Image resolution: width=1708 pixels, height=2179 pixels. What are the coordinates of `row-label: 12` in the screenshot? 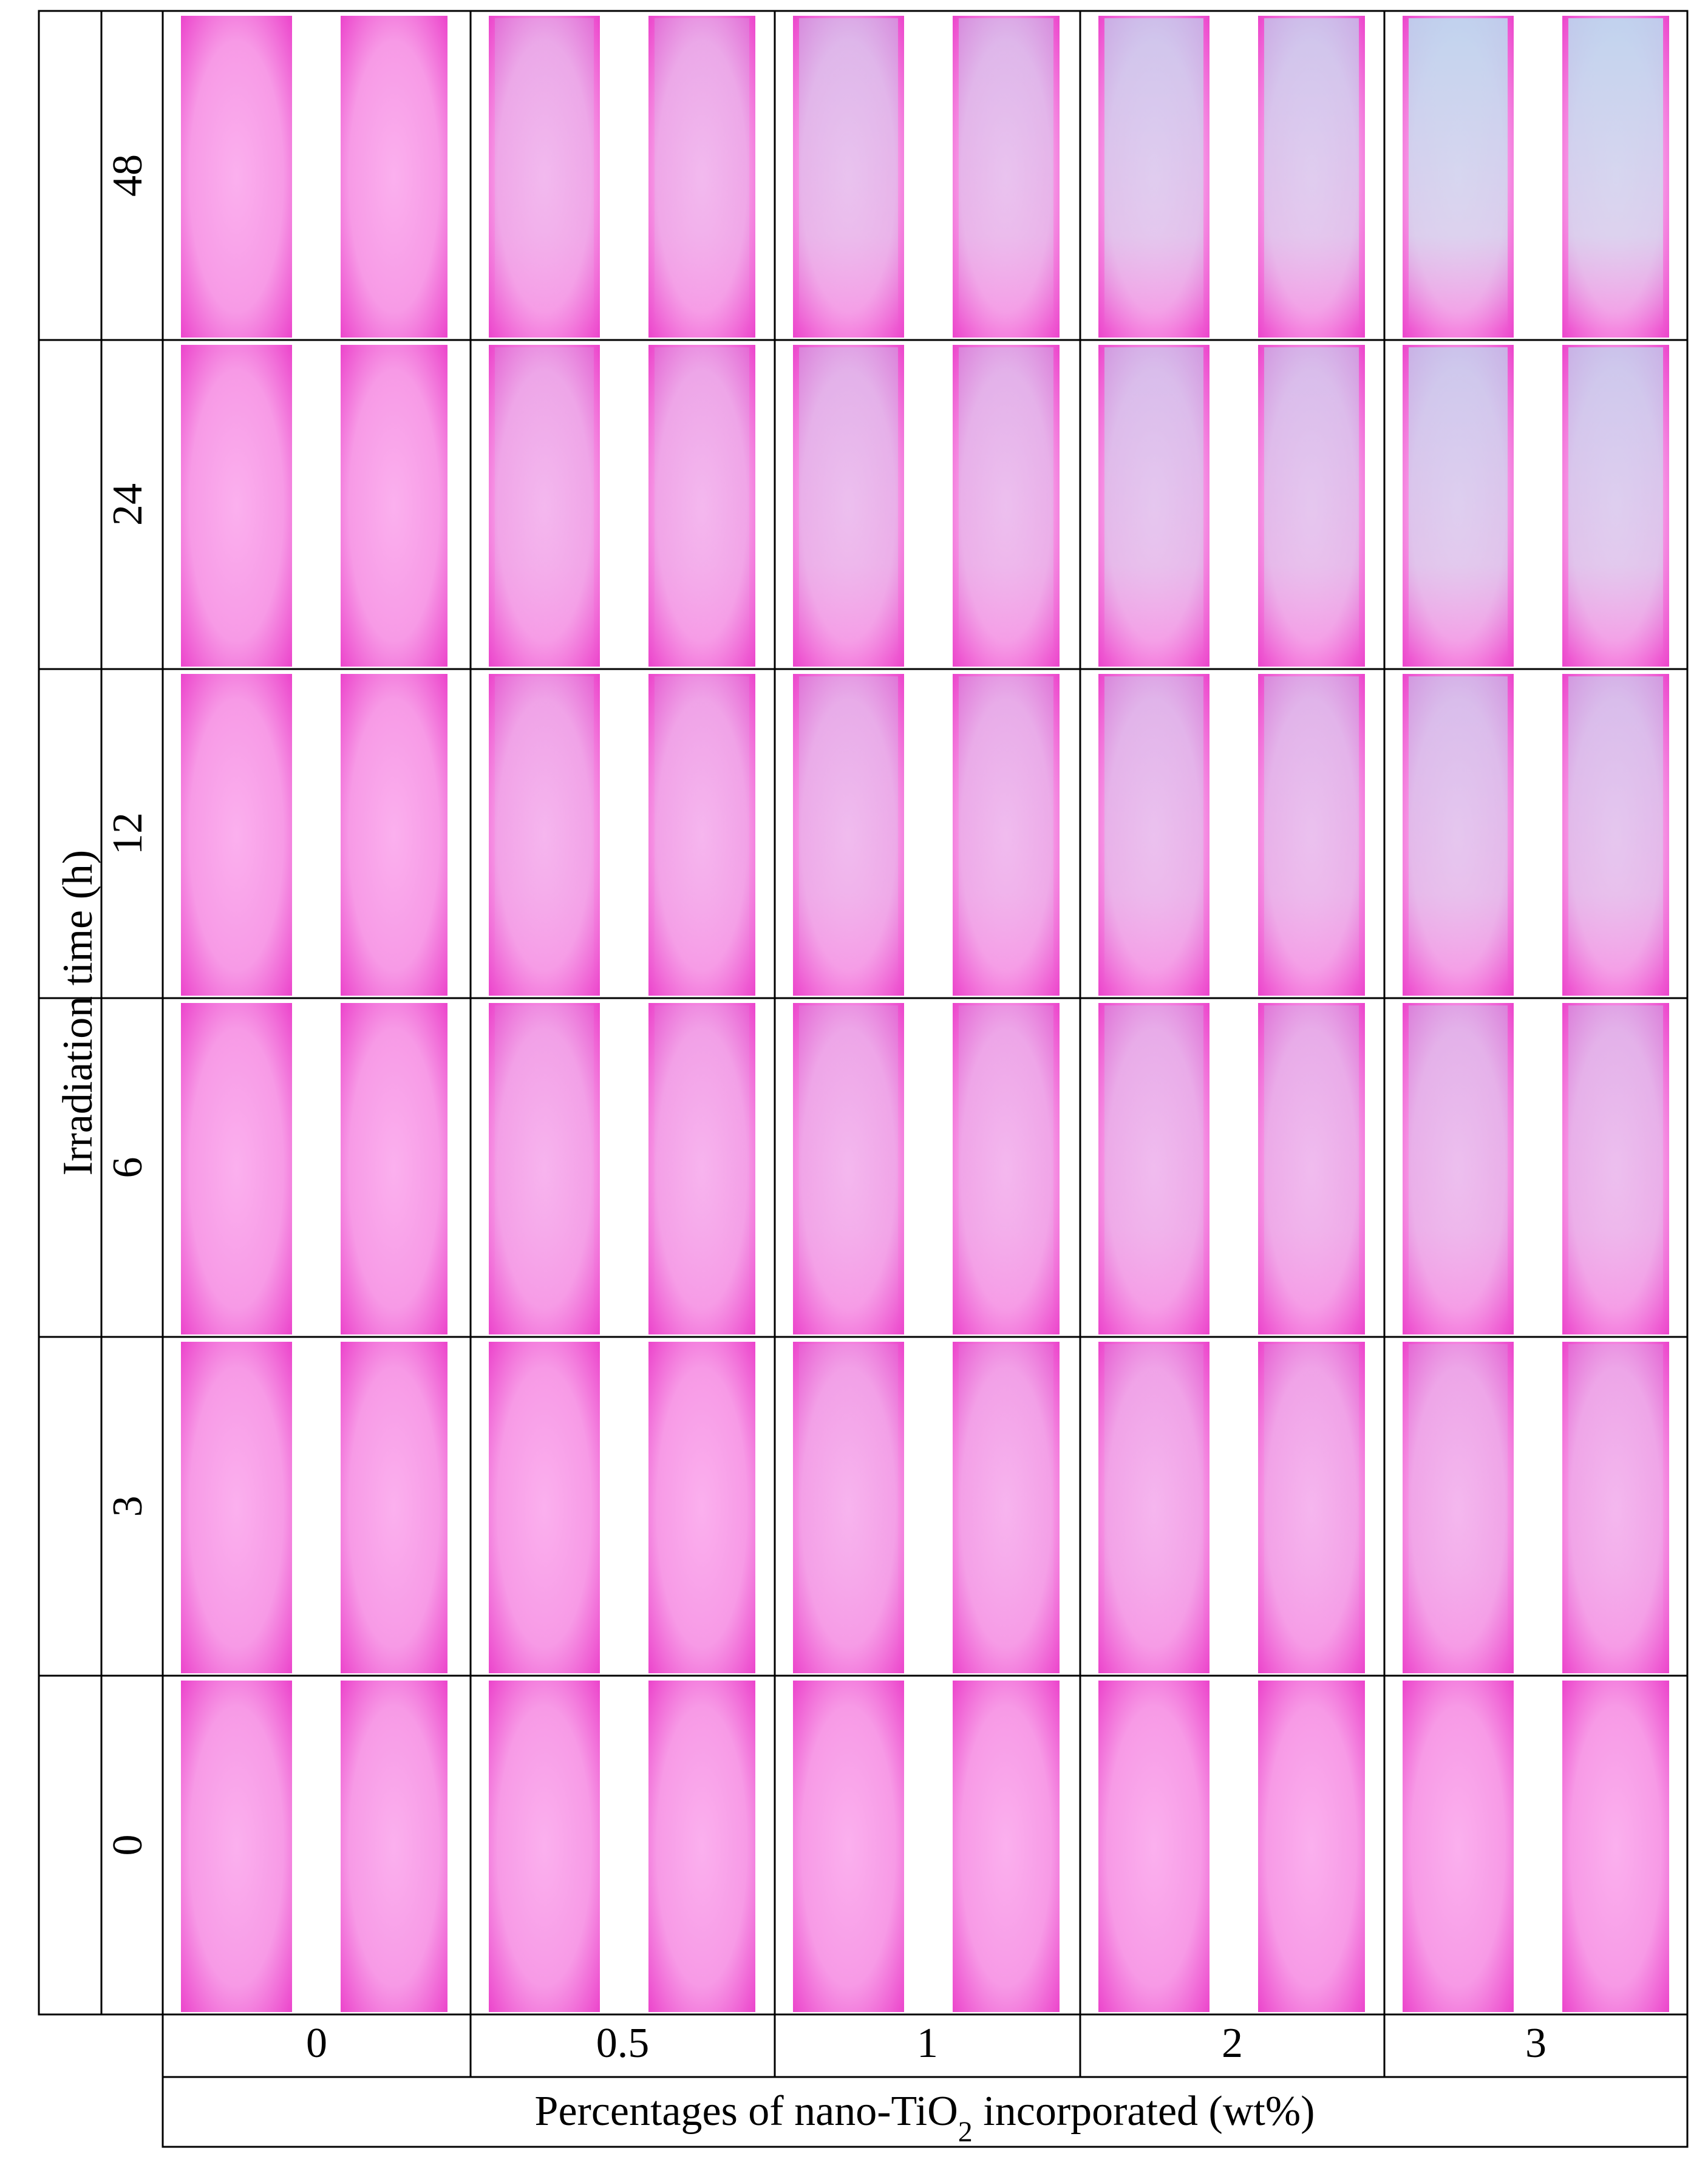 It's located at (128, 833).